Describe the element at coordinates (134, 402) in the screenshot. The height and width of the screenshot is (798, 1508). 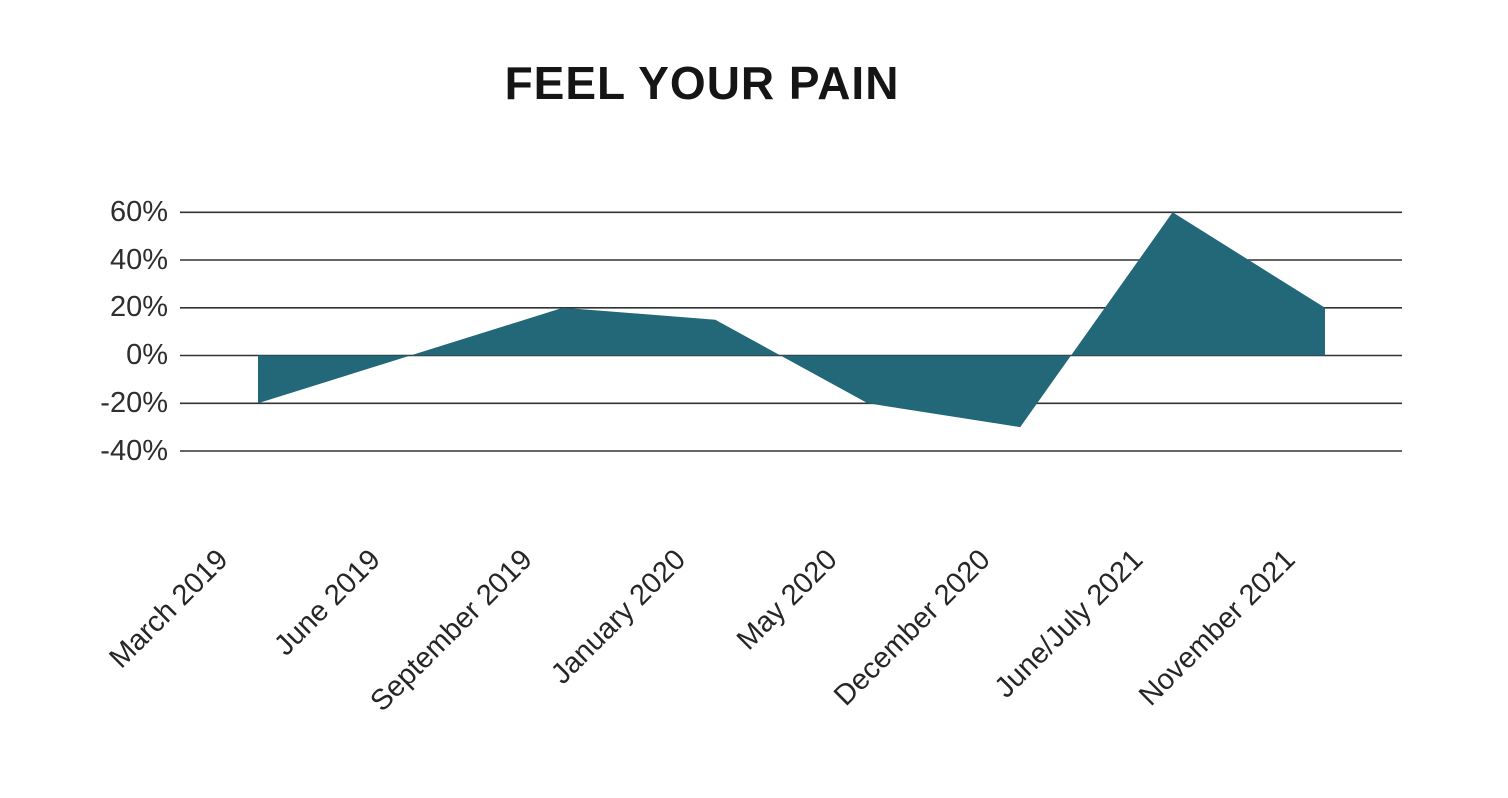
I see `y-axis-tick-label: -20%` at that location.